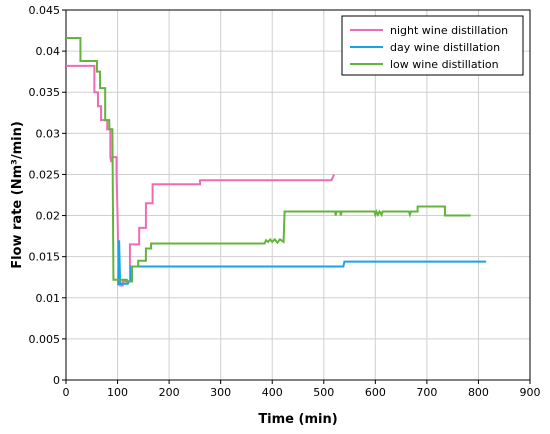 The height and width of the screenshot is (434, 550). Describe the element at coordinates (45, 174) in the screenshot. I see `y-tick-label: 0.025` at that location.